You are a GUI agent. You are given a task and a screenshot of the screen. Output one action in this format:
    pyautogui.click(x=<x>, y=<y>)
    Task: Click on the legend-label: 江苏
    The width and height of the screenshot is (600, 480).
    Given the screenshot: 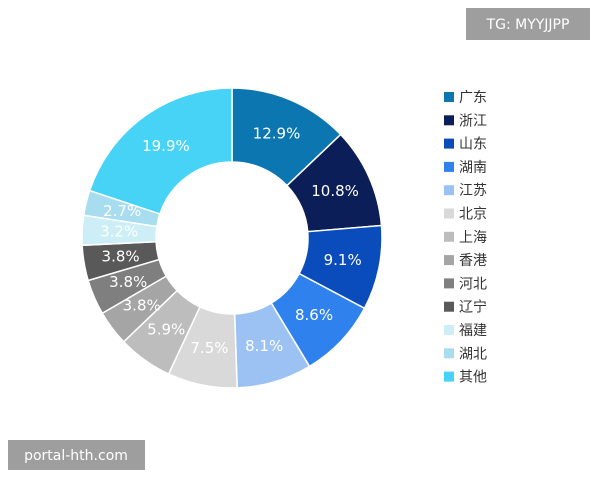 What is the action you would take?
    pyautogui.click(x=473, y=191)
    